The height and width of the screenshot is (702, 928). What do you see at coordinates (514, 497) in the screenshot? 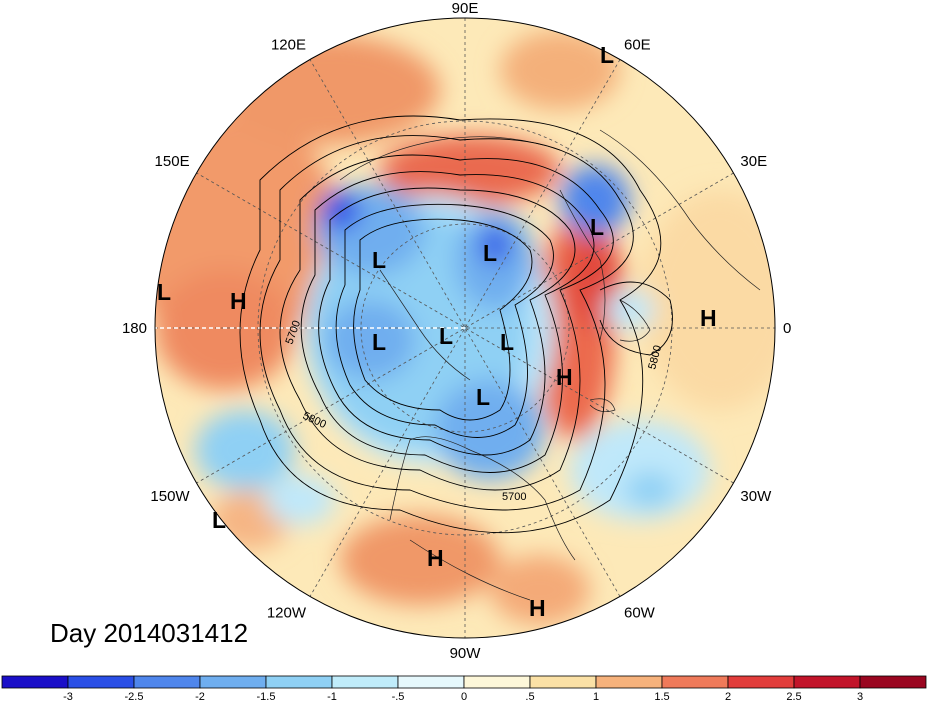
I see `contour-label: 5700` at bounding box center [514, 497].